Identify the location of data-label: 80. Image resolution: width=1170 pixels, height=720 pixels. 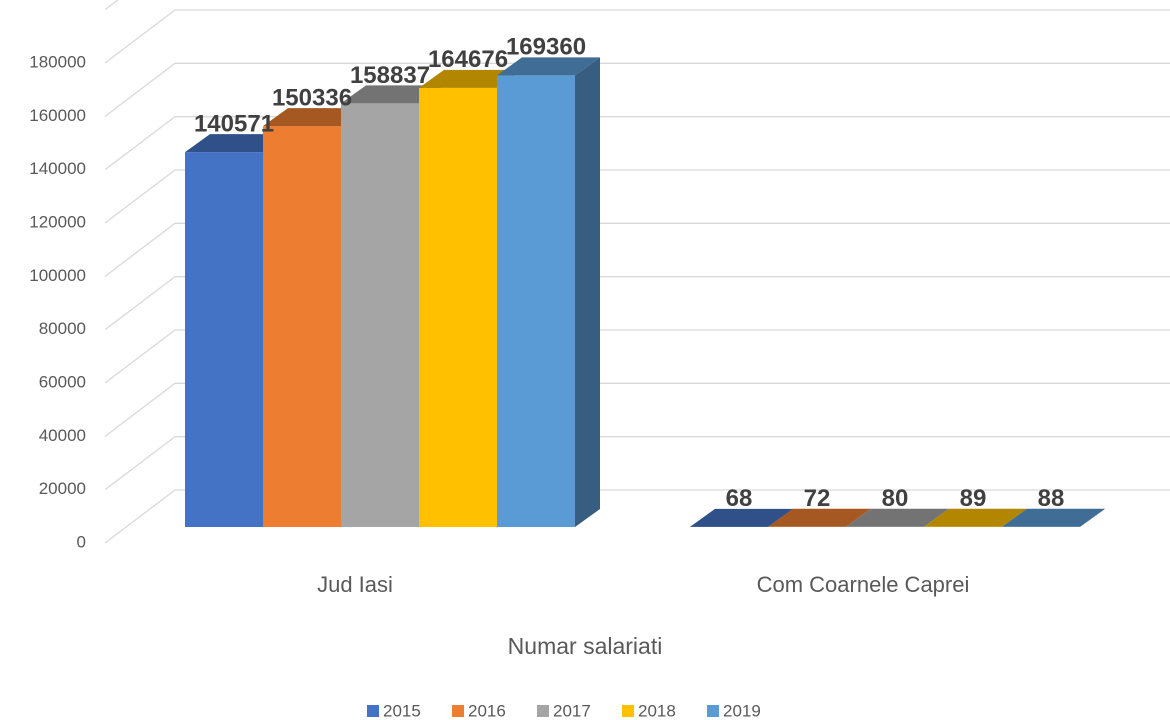
(895, 498).